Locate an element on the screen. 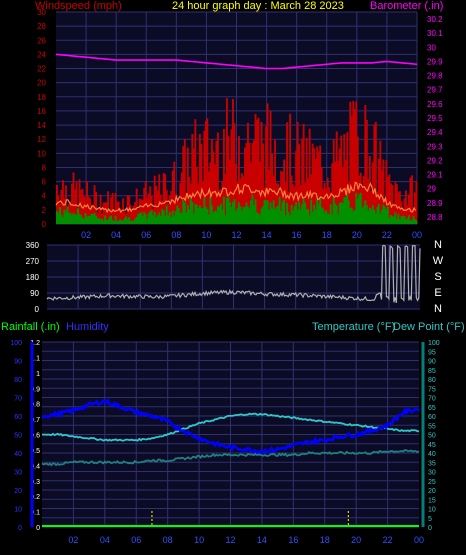  temperature-y-tick-label: 100 is located at coordinates (434, 343).